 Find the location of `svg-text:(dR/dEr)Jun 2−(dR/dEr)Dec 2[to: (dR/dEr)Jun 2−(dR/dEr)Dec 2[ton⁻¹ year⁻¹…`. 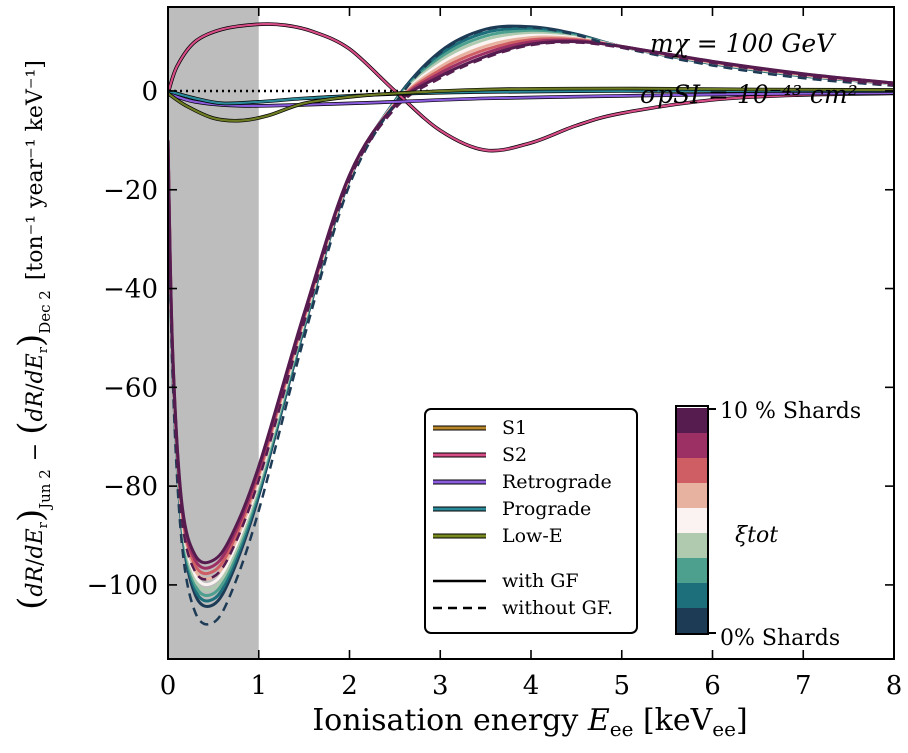

svg-text:(dR/dEr)Jun 2−(dR/dEr)Dec 2[to: (dR/dEr)Jun 2−(dR/dEr)Dec 2[ton⁻¹ year⁻¹… is located at coordinates (32, 335).